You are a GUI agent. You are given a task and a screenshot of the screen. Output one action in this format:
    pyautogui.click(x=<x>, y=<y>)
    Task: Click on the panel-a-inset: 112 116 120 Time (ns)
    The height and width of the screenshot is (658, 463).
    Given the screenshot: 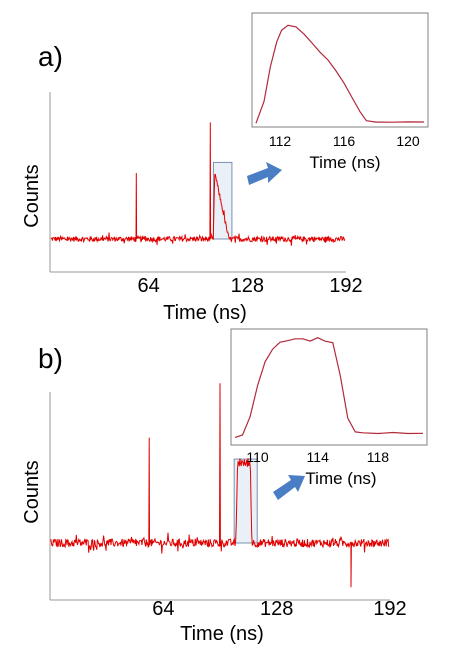 What is the action you would take?
    pyautogui.click(x=340, y=92)
    